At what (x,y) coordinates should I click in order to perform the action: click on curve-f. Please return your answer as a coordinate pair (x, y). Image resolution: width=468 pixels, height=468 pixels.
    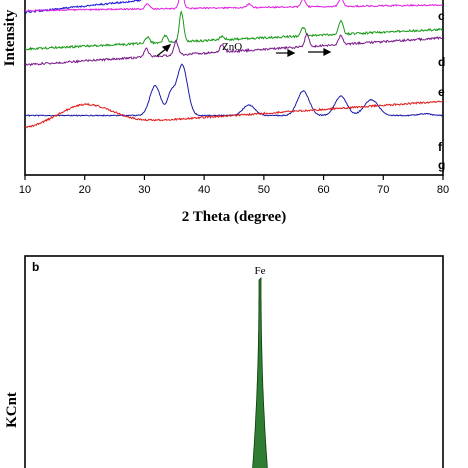
    Looking at the image, I should click on (234, 90).